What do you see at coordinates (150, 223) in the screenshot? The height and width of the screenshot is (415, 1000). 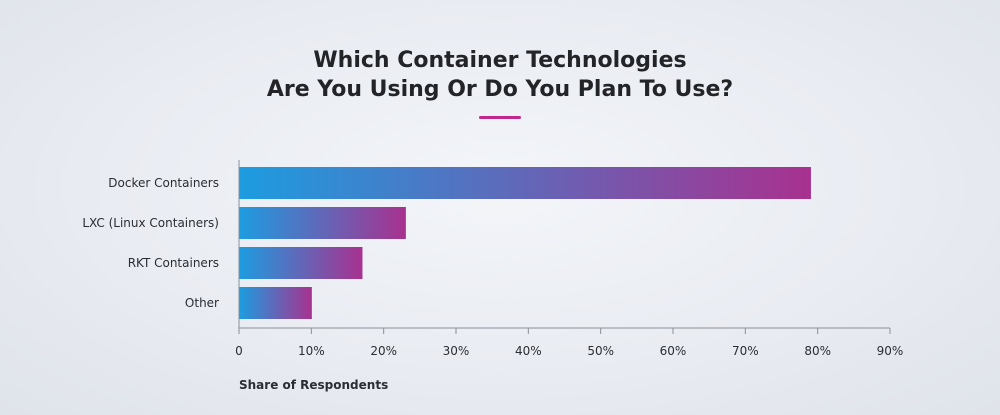 I see `category-label: LXC (Linux Containers)` at bounding box center [150, 223].